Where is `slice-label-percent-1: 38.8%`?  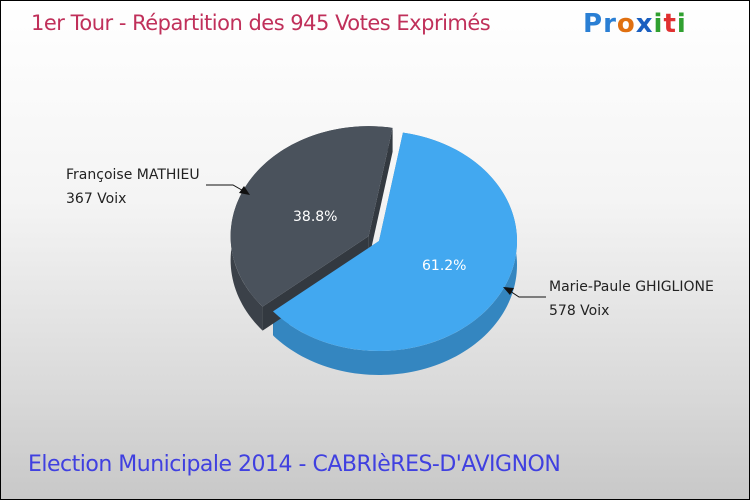 slice-label-percent-1: 38.8% is located at coordinates (315, 217).